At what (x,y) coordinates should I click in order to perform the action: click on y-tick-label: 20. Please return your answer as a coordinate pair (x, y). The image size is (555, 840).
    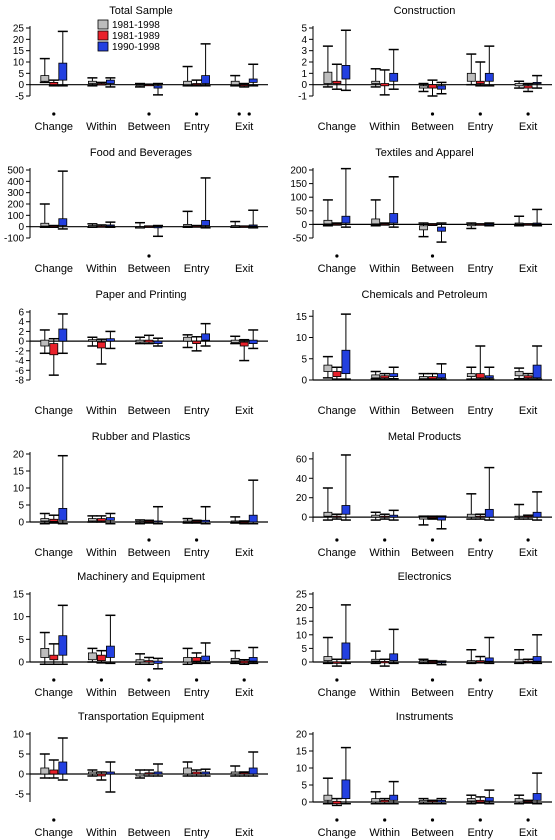
    Looking at the image, I should click on (302, 735).